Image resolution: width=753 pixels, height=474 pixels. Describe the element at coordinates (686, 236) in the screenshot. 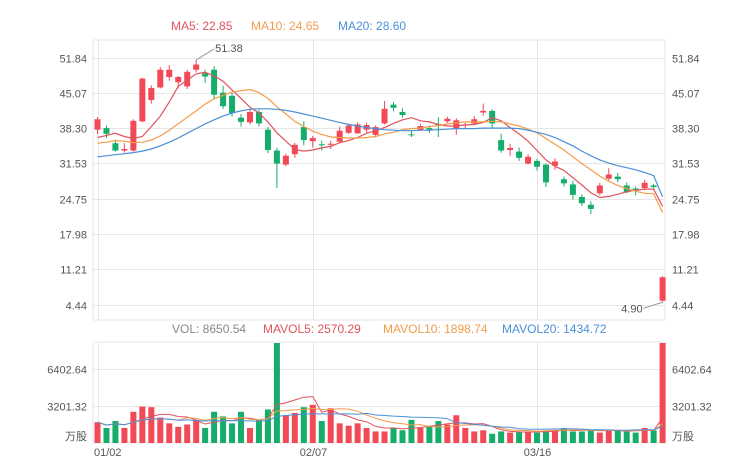

I see `price-tick-right: 17.98` at that location.